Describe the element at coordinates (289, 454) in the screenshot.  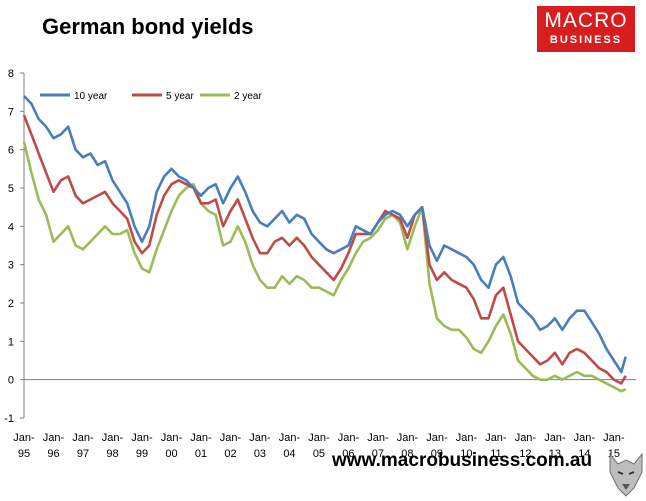
I see `x-tick-label: 04` at that location.